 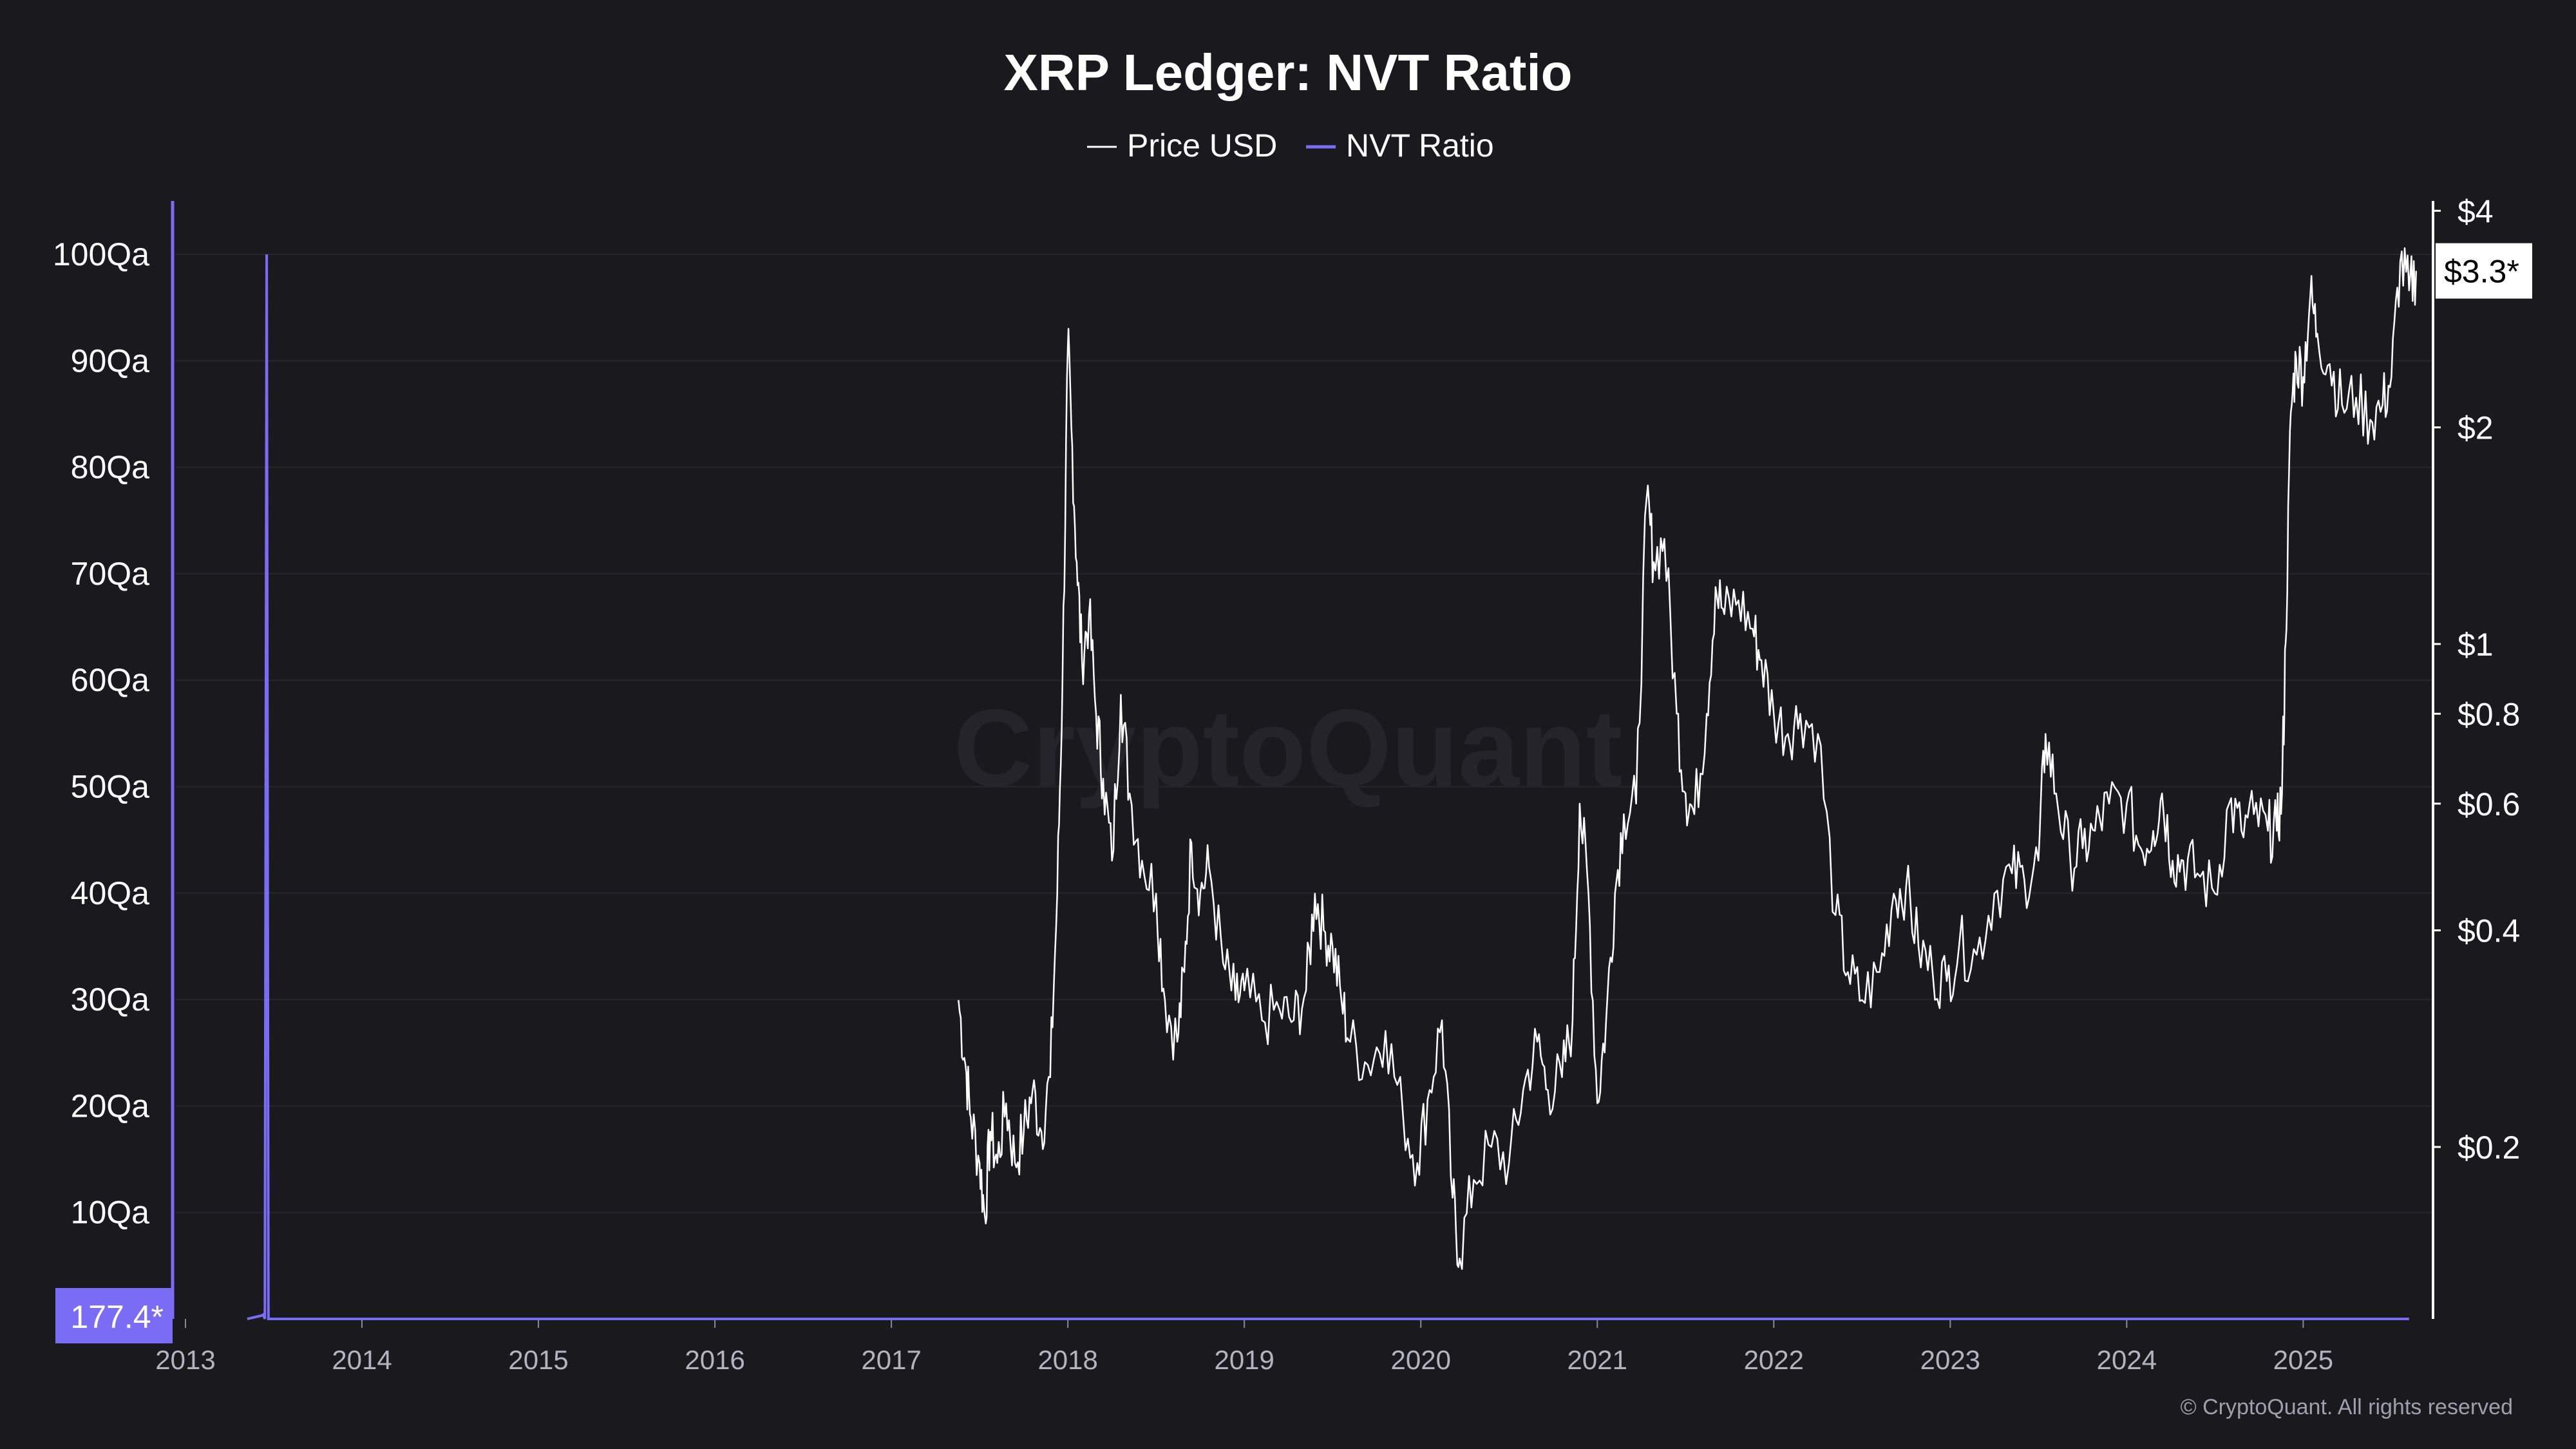 I want to click on legend-label-price: Price USD, so click(x=1202, y=146).